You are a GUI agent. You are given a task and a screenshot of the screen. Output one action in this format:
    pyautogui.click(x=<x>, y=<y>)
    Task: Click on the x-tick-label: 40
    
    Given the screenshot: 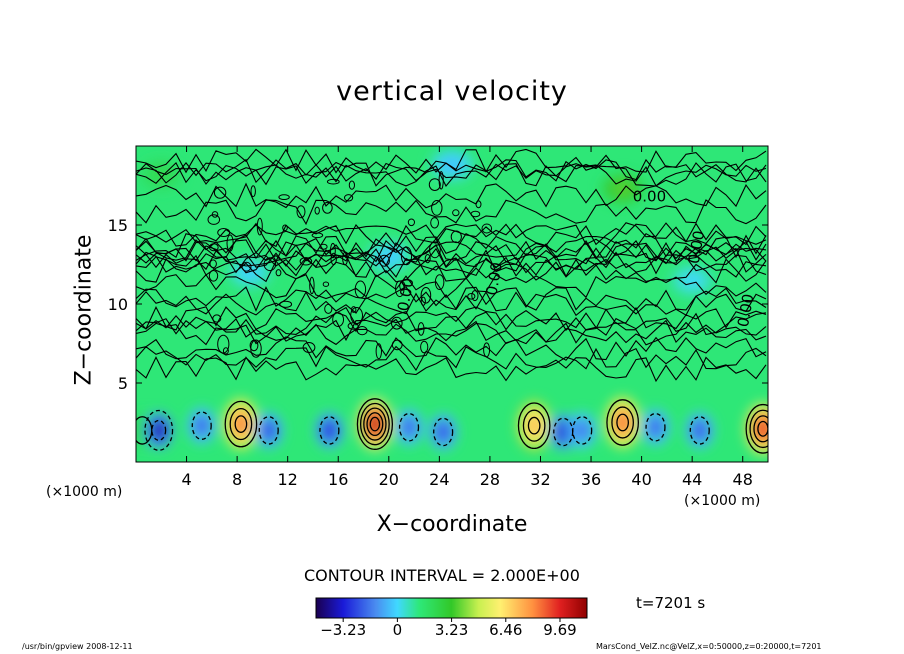 What is the action you would take?
    pyautogui.click(x=641, y=479)
    